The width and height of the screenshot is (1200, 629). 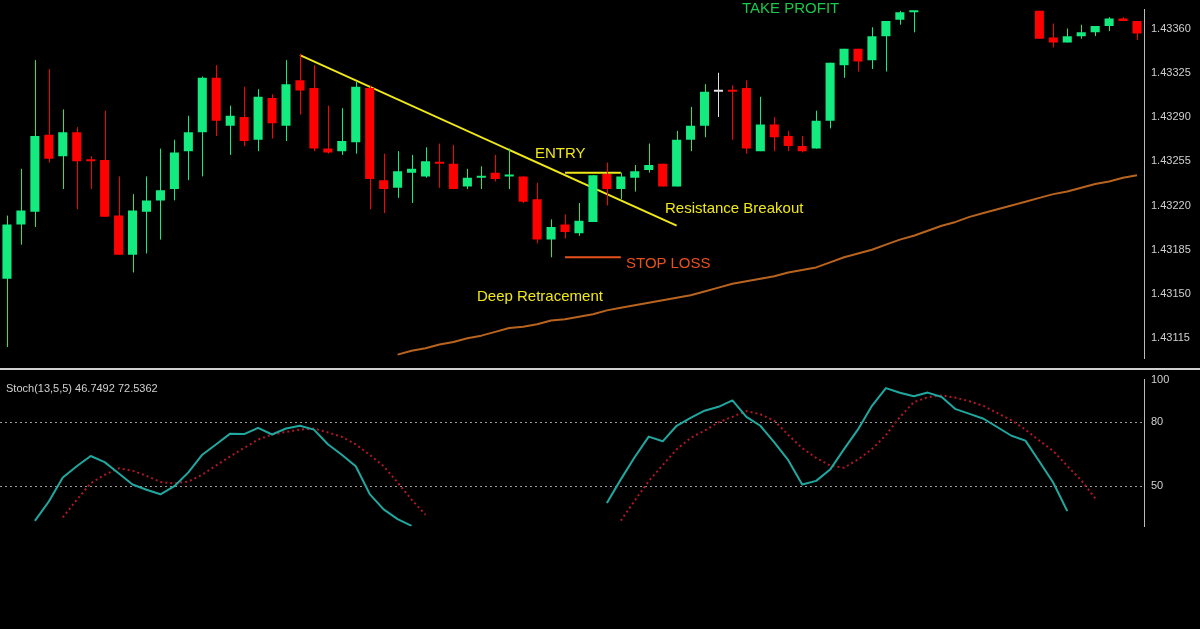 I want to click on y-tick-label: 80, so click(x=1157, y=421).